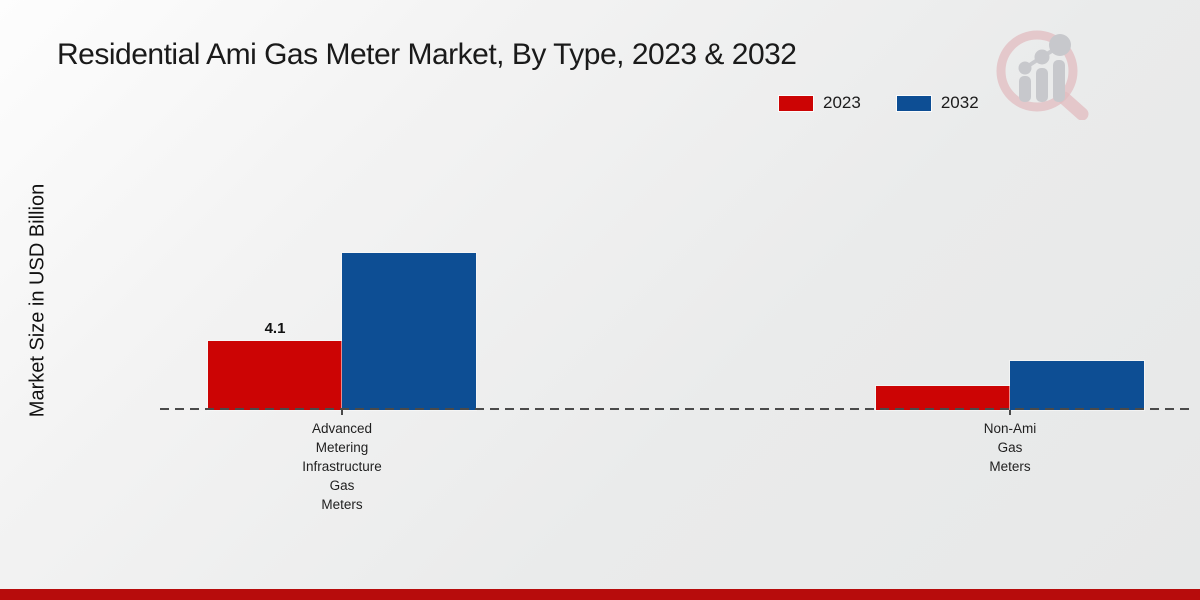 This screenshot has width=1200, height=600. I want to click on bar-value-label-2023-category-0: 4.1, so click(275, 328).